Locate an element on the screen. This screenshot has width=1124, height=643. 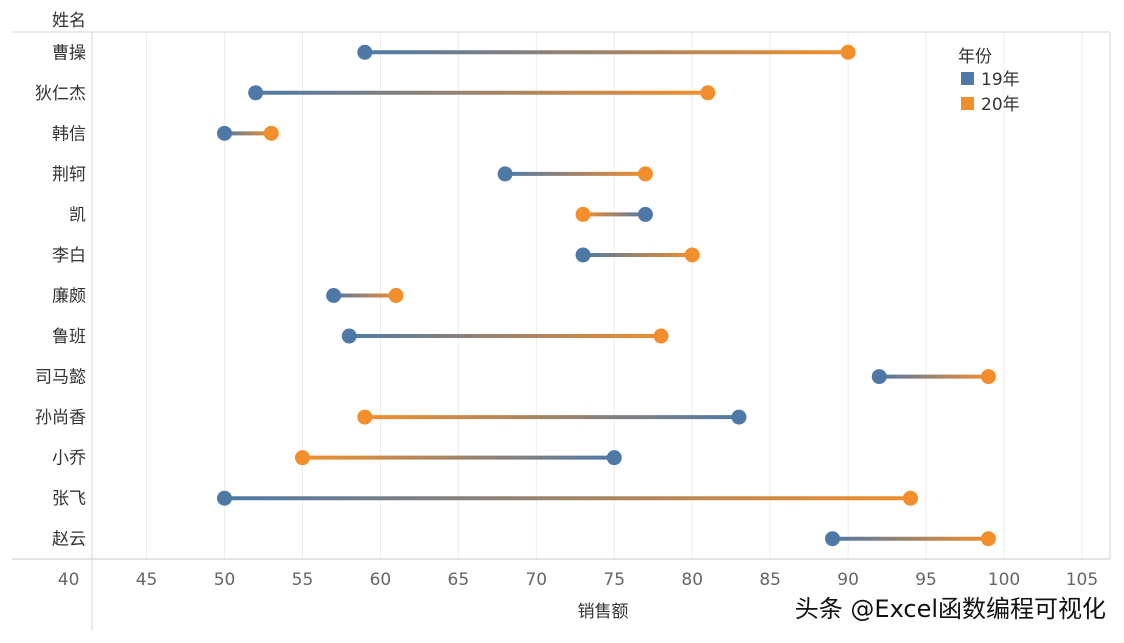
legend-label-19: 19年 is located at coordinates (1000, 80).